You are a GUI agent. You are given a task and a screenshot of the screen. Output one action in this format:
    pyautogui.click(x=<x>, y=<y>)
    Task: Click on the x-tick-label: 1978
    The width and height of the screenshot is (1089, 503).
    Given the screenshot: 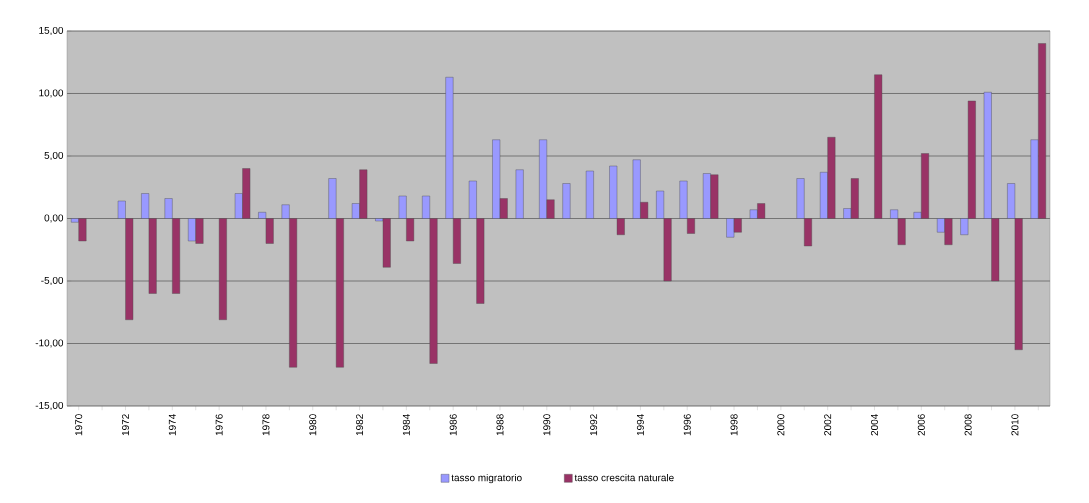 What is the action you would take?
    pyautogui.click(x=266, y=425)
    